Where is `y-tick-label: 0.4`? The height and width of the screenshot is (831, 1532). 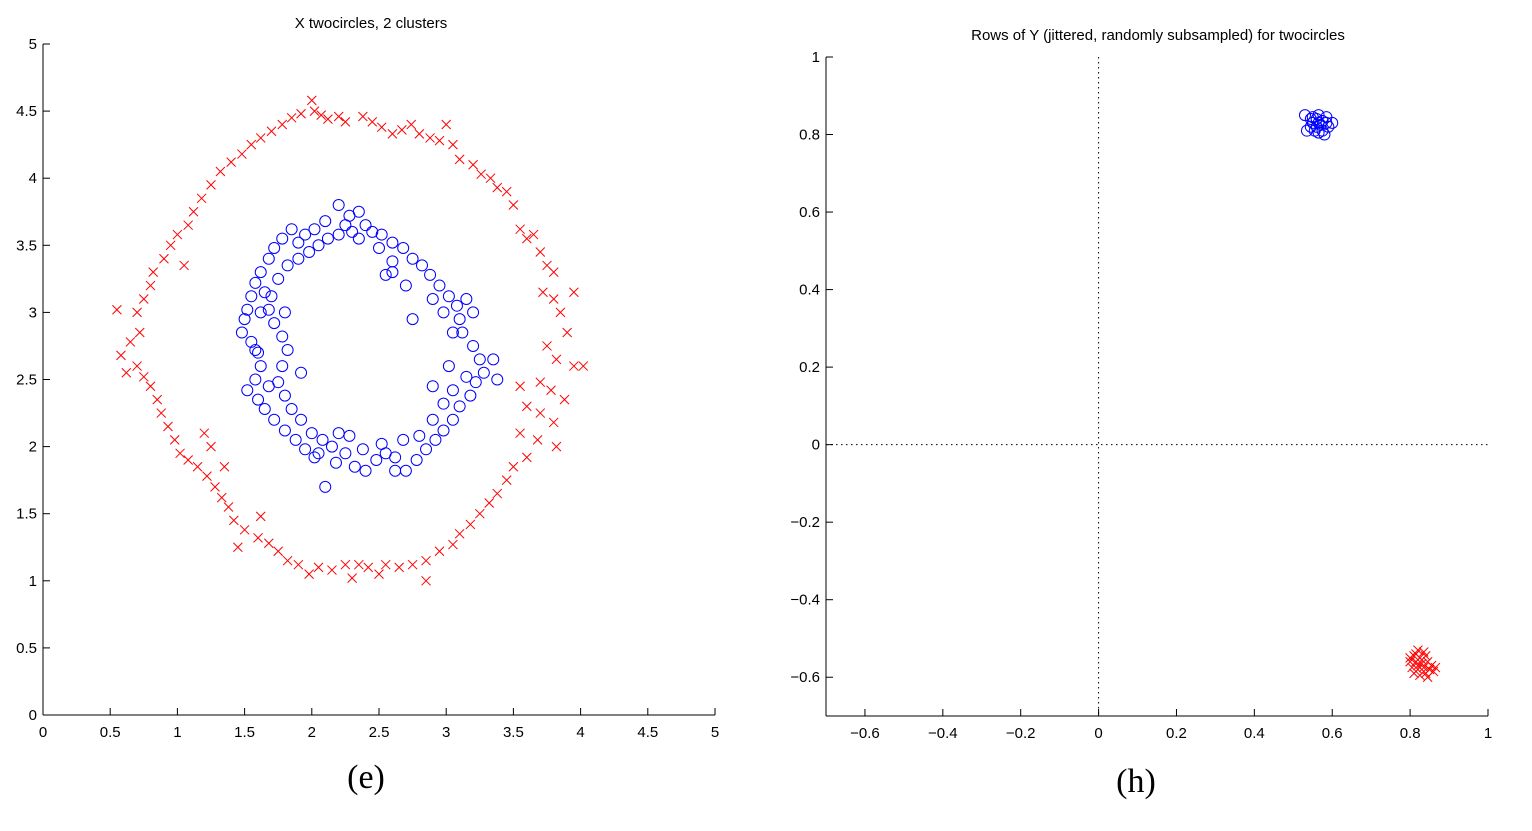 y-tick-label: 0.4 is located at coordinates (809, 290).